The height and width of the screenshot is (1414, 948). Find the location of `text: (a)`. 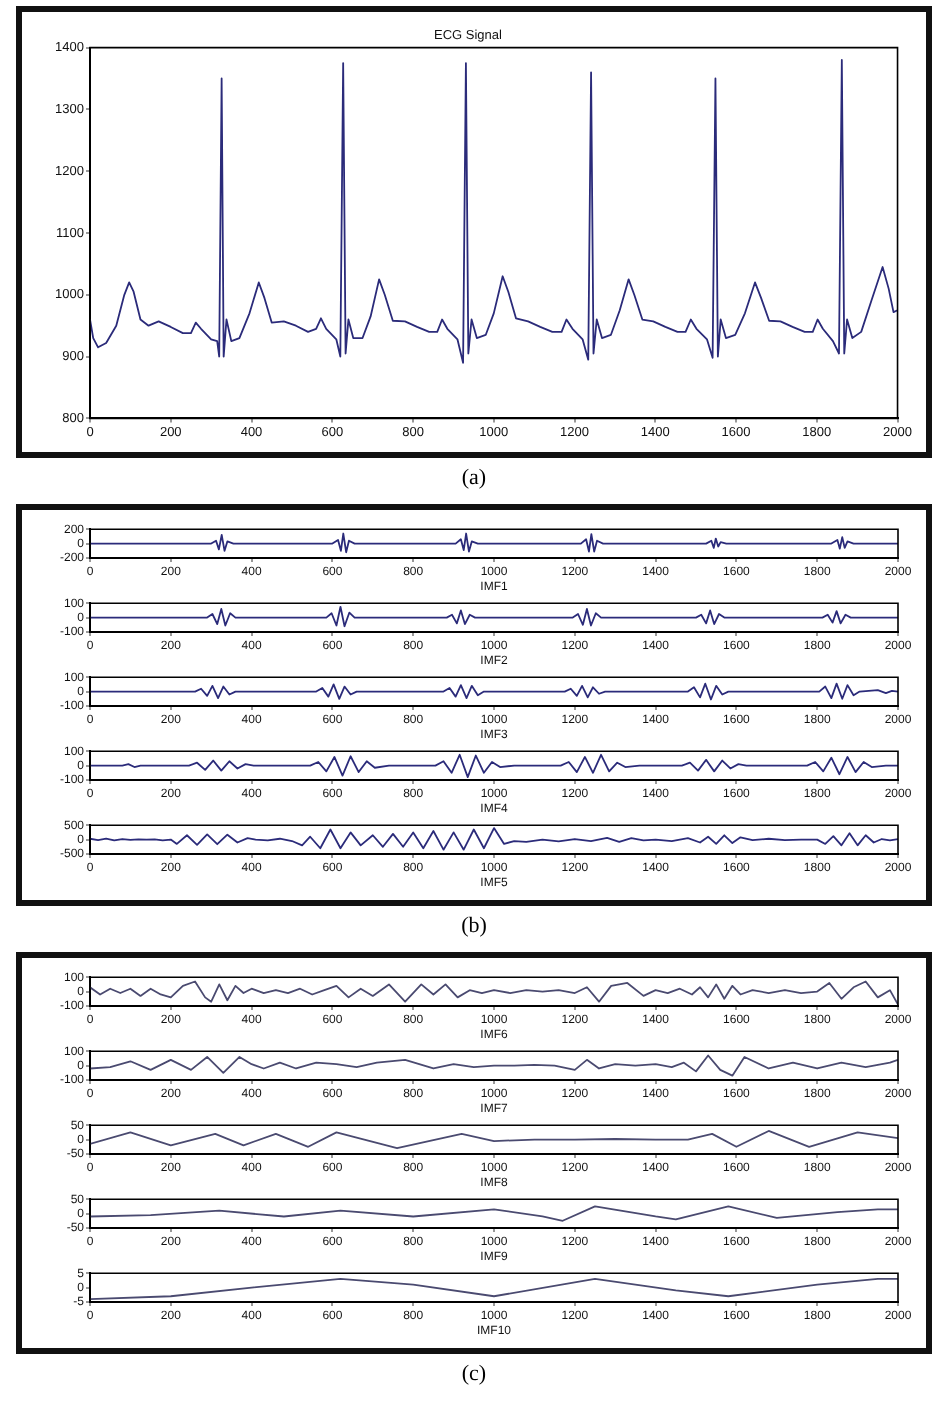

text: (a) is located at coordinates (474, 478).